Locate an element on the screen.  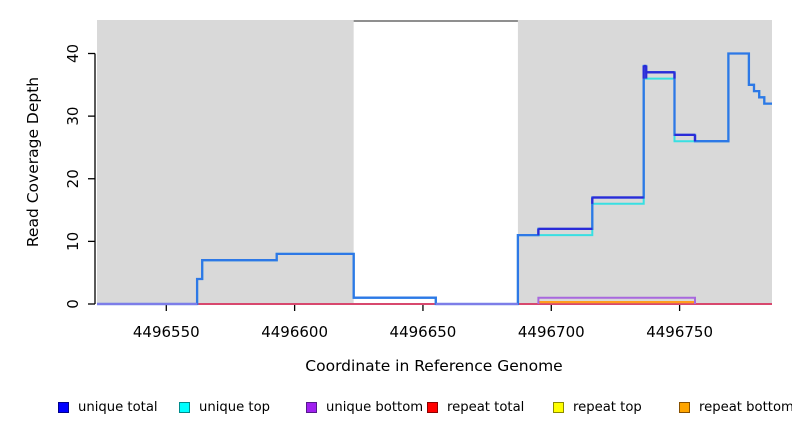
legend-swatch-unique-bottom is located at coordinates (311, 407).